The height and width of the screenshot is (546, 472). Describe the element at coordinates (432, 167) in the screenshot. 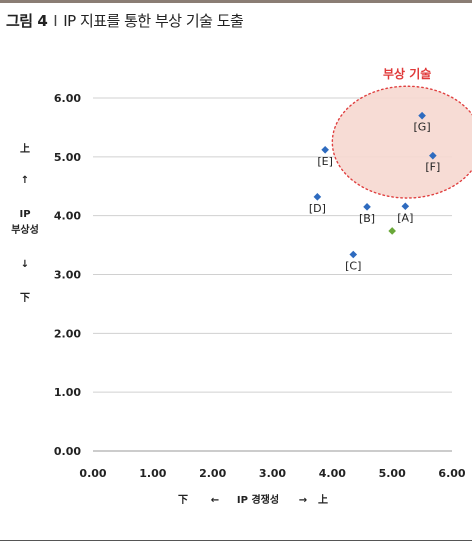

I see `data-point-label: [F]` at that location.